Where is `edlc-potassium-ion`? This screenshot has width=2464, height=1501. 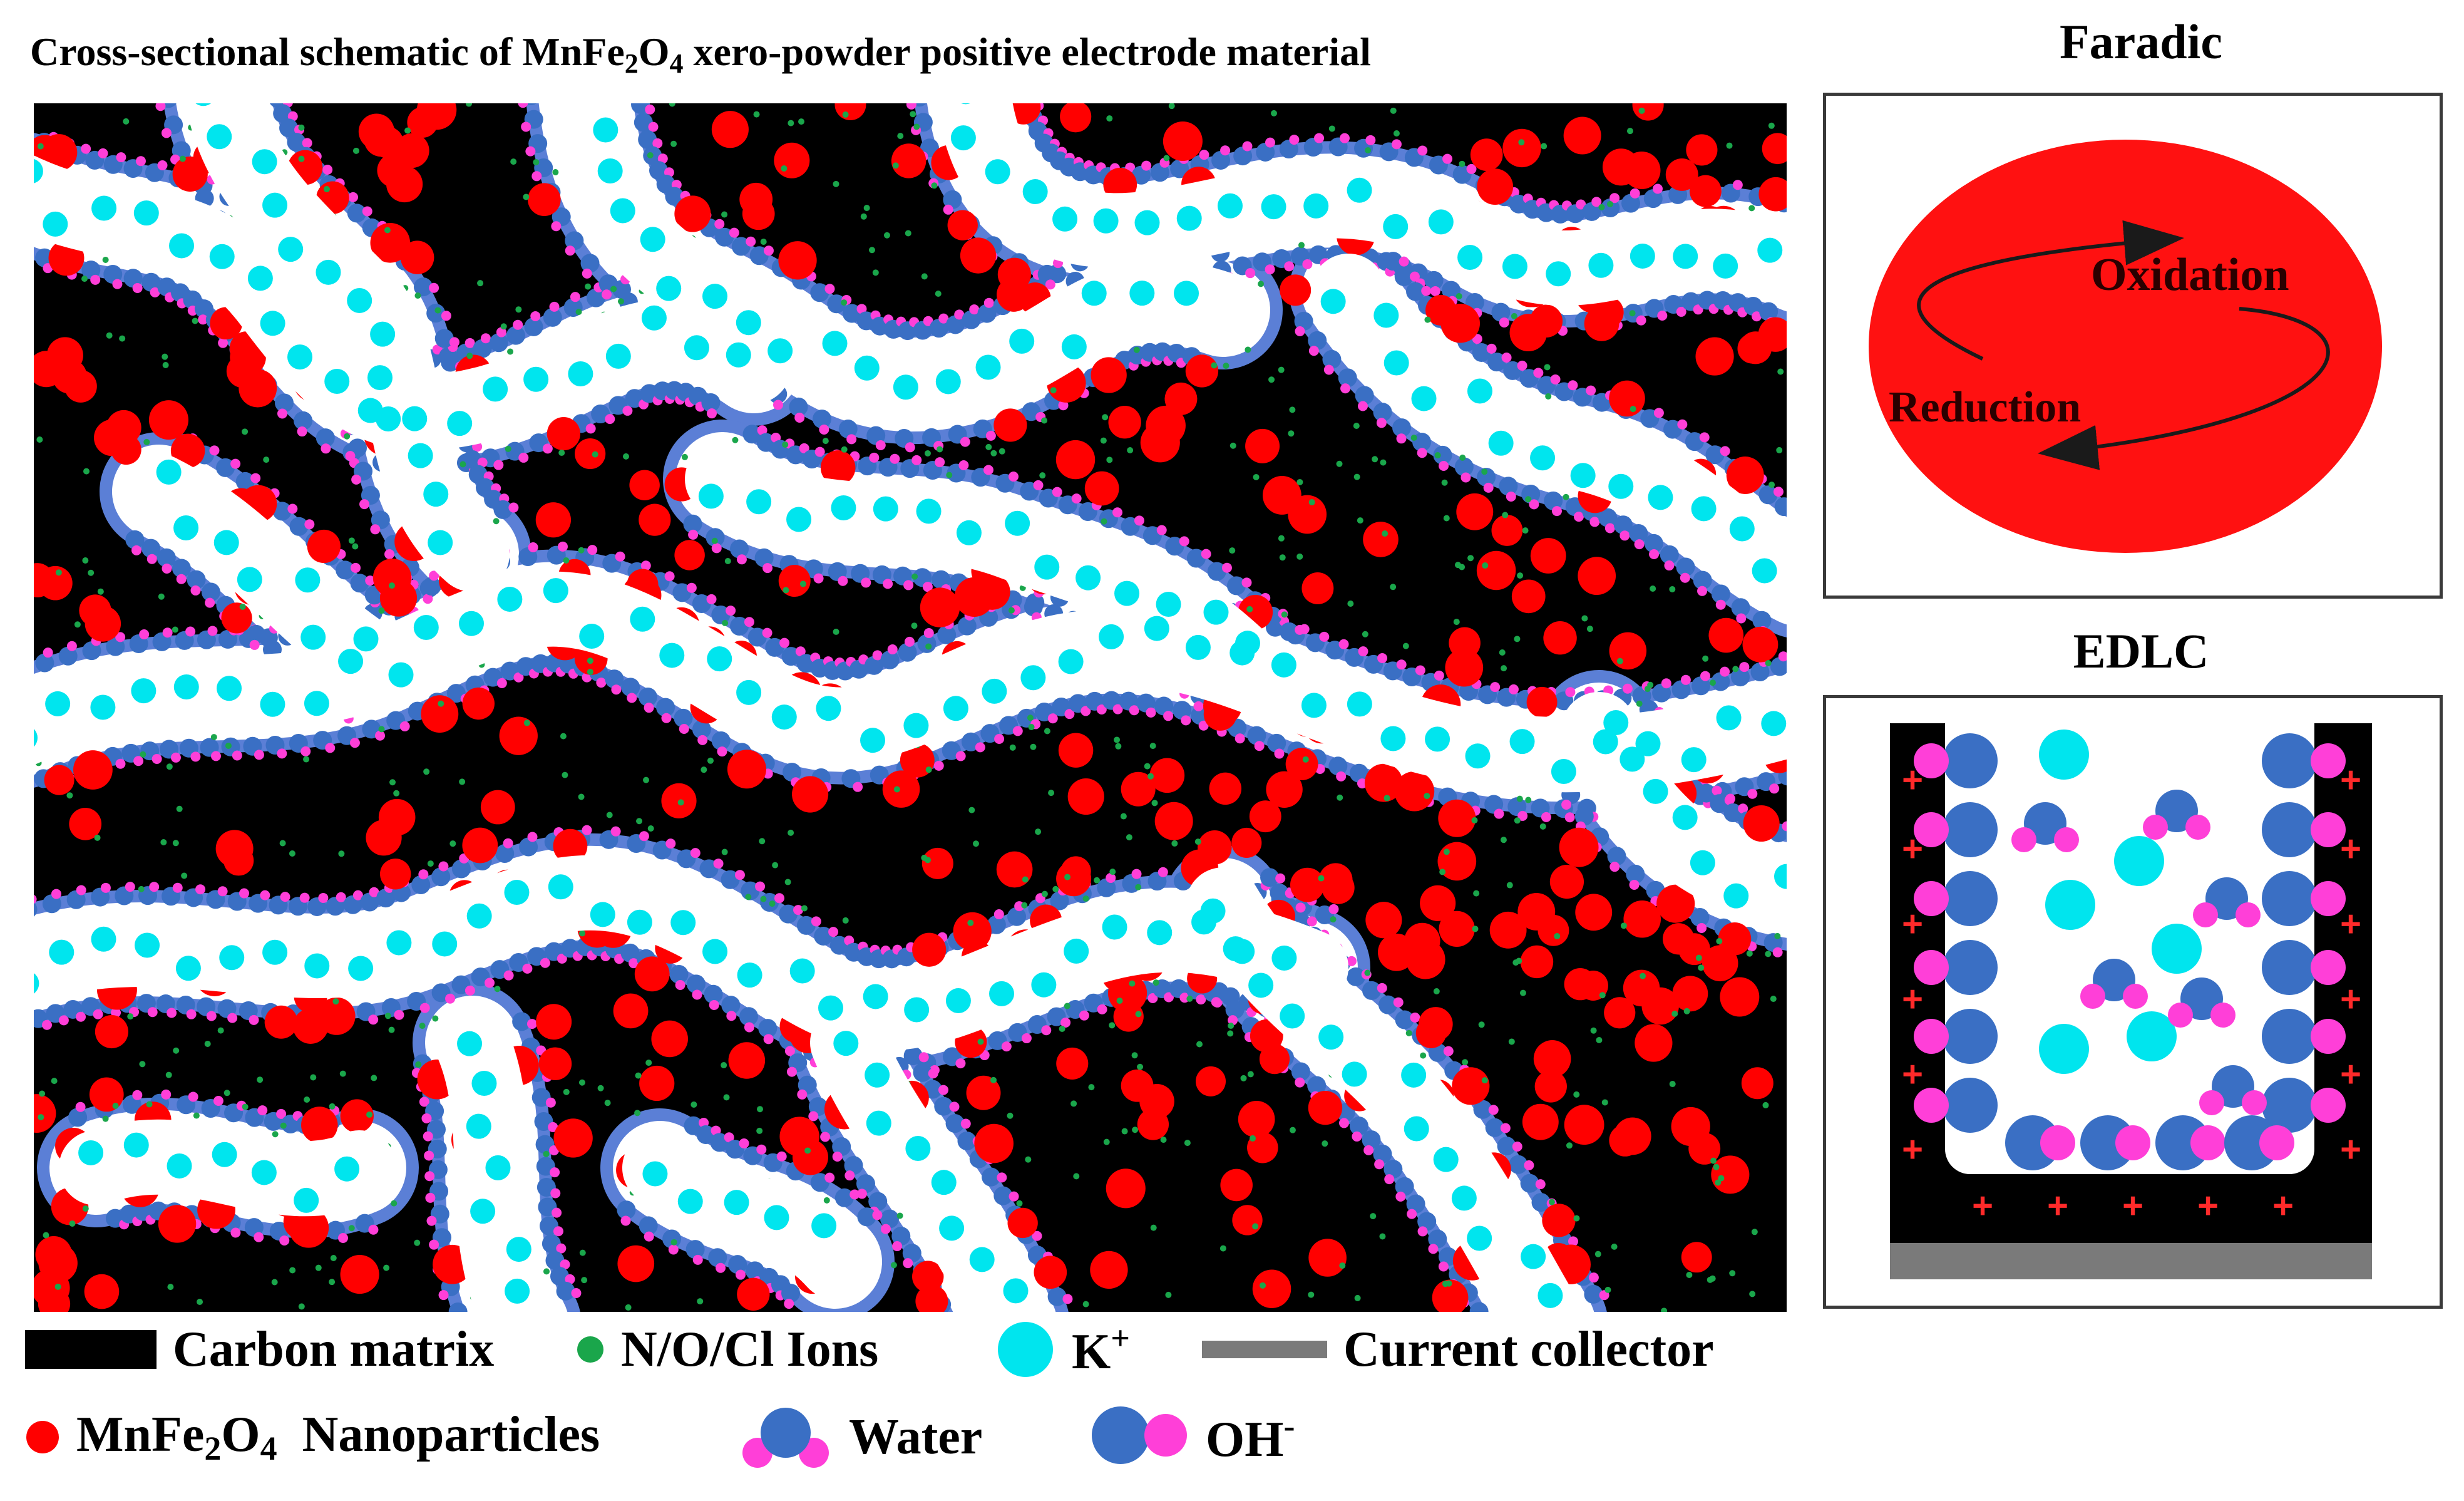 edlc-potassium-ion is located at coordinates (2152, 1036).